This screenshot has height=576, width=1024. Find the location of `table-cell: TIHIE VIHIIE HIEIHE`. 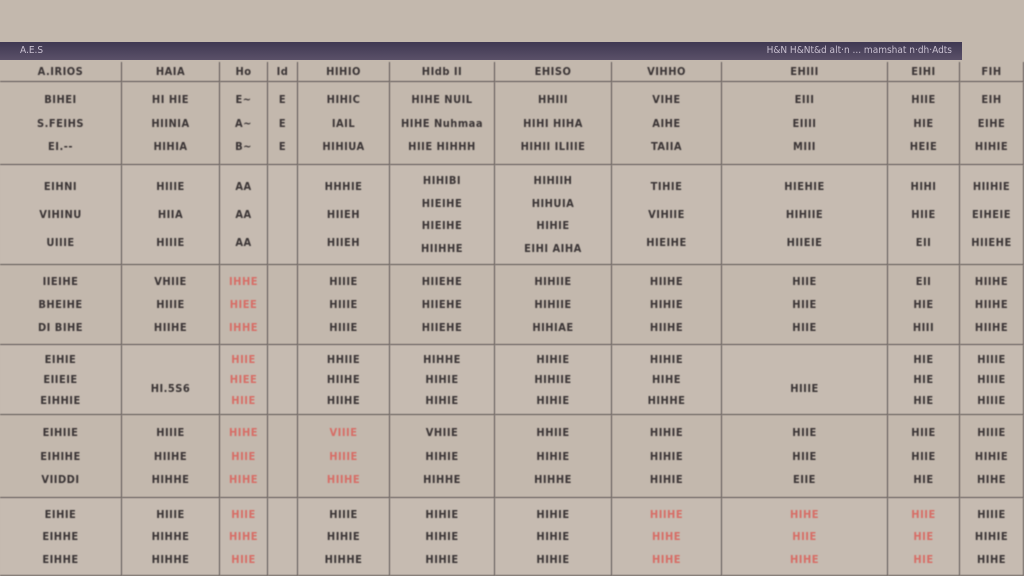

table-cell: TIHIE VIHIIE HIEIHE is located at coordinates (667, 215).